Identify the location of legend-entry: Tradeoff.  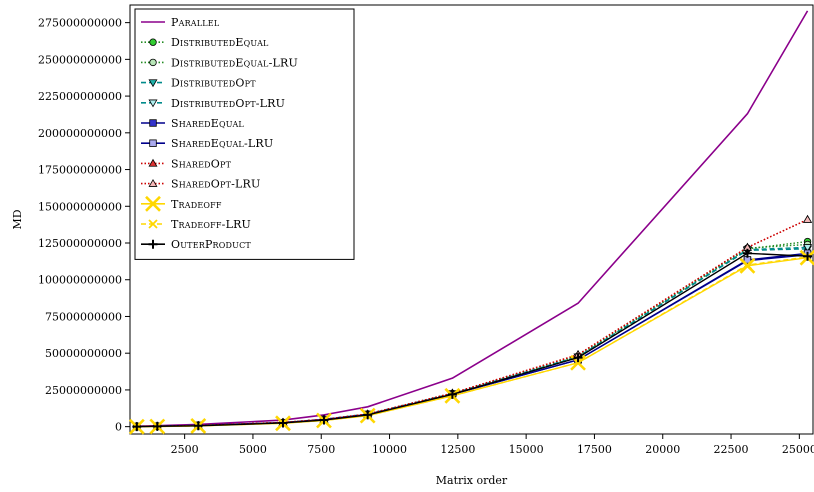
(181, 203).